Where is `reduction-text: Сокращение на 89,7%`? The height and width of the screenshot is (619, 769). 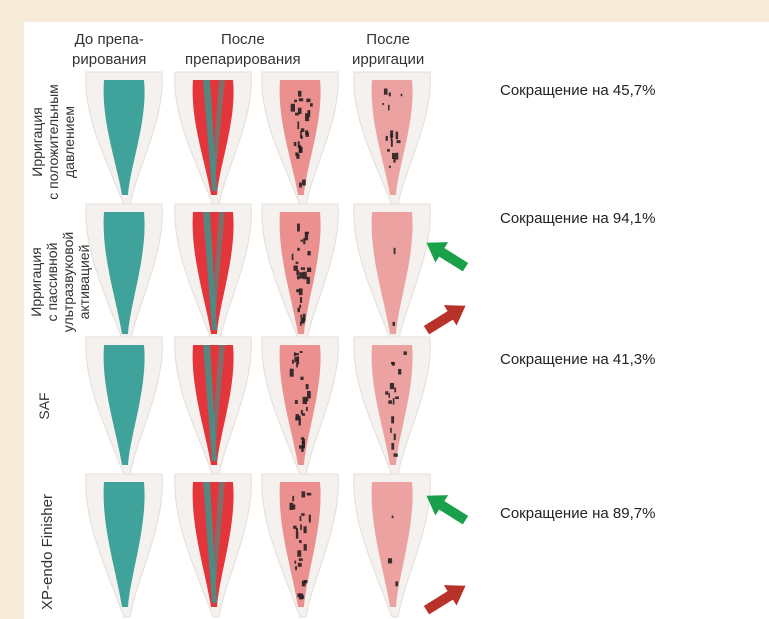 reduction-text: Сокращение на 89,7% is located at coordinates (578, 513).